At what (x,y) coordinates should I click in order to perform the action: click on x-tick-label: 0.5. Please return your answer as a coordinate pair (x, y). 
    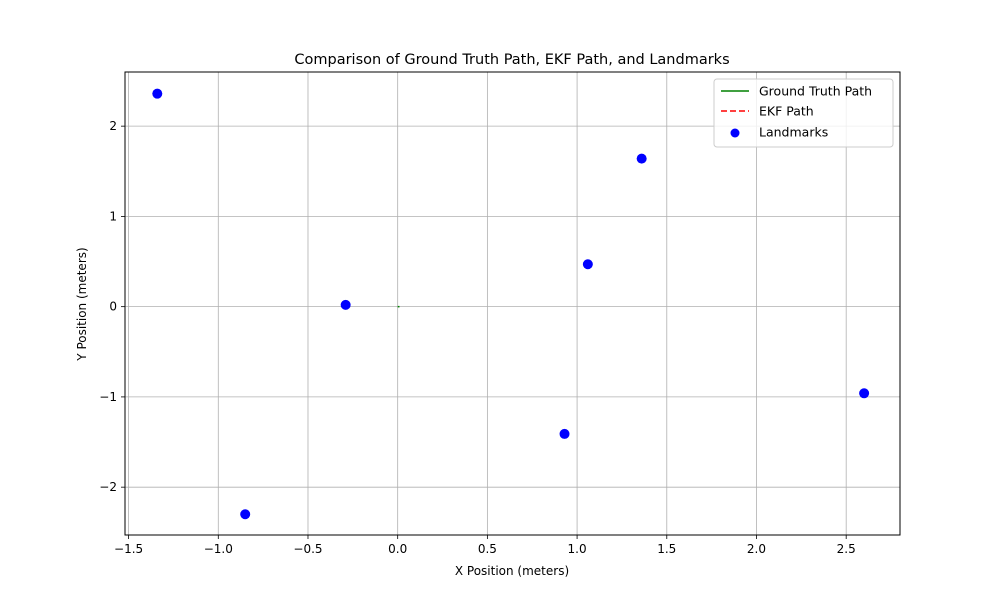
    Looking at the image, I should click on (487, 549).